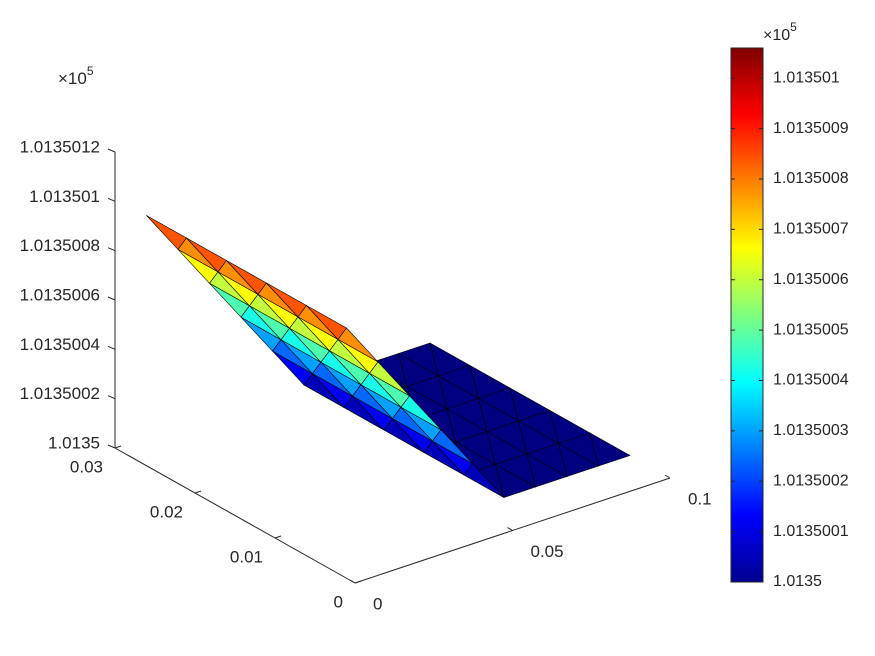 The height and width of the screenshot is (656, 875). I want to click on colorbar-exponent-base: ×10, so click(776, 35).